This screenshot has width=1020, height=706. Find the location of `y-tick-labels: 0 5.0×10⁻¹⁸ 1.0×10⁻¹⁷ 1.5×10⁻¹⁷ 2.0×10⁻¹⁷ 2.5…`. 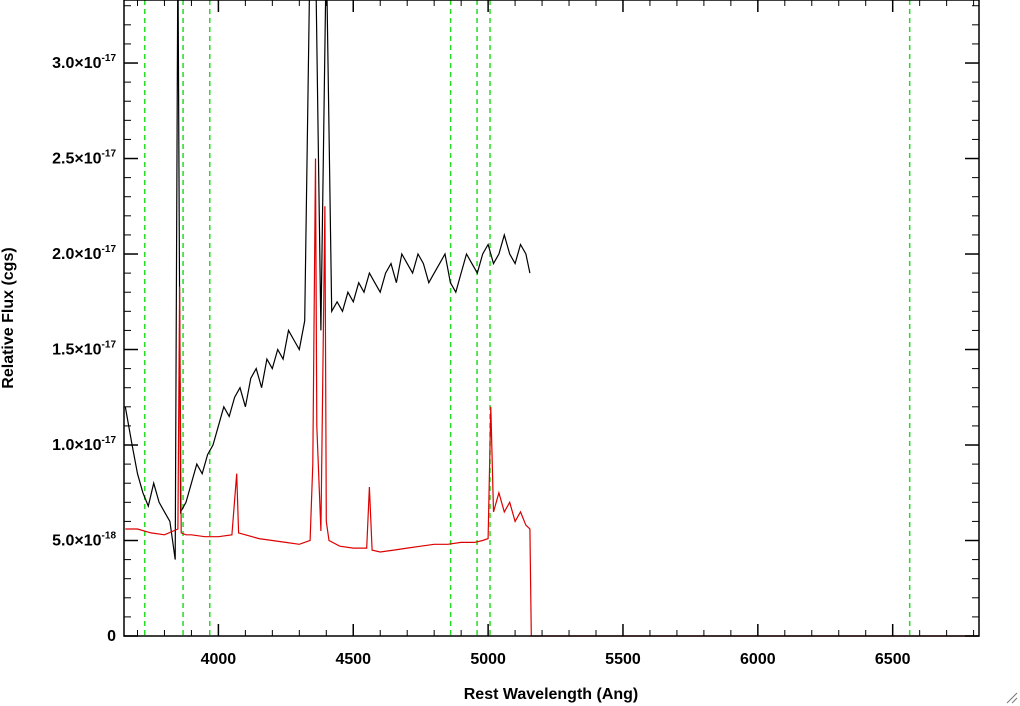

y-tick-labels: 0 5.0×10⁻¹⁸ 1.0×10⁻¹⁷ 1.5×10⁻¹⁷ 2.0×10⁻¹⁷ 2.5… is located at coordinates (84, 349).